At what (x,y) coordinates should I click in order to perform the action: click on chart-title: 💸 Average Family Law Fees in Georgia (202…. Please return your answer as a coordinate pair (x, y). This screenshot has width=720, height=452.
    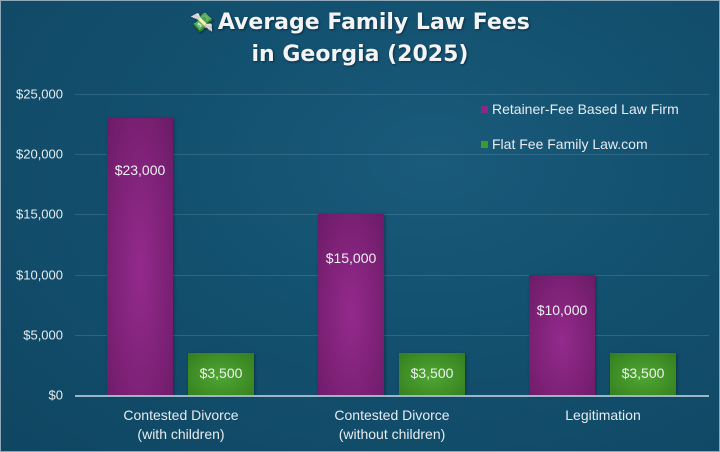
    Looking at the image, I should click on (360, 38).